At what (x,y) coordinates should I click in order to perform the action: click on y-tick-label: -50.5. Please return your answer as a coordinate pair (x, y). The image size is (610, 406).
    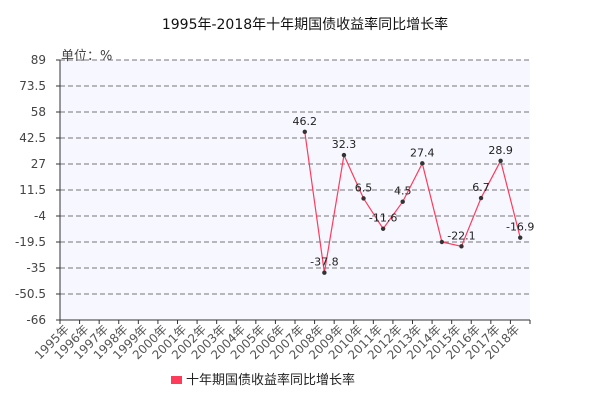
    Looking at the image, I should click on (30, 294).